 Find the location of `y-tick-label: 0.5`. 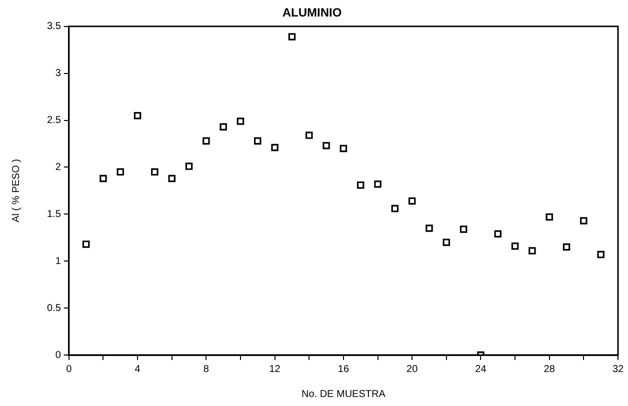

y-tick-label: 0.5 is located at coordinates (54, 308).